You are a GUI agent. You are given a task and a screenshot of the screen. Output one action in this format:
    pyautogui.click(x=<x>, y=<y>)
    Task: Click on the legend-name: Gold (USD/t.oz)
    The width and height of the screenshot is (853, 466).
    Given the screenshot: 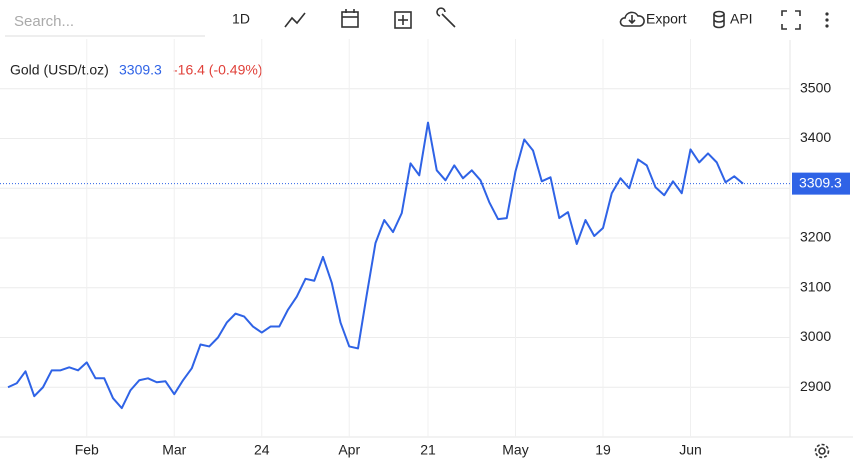 What is the action you would take?
    pyautogui.click(x=59, y=70)
    